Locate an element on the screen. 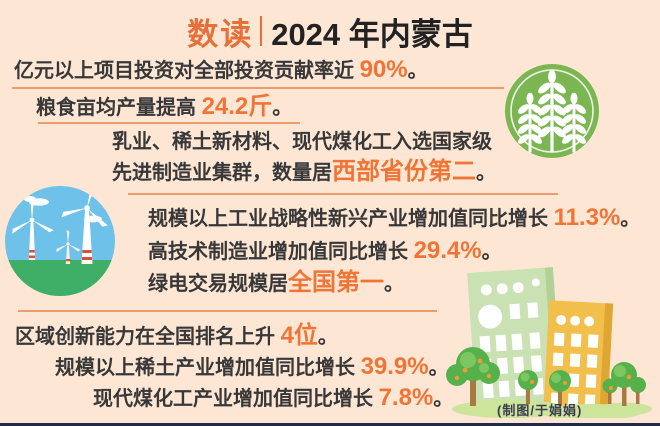  credit-text: (制图/于娟娟) is located at coordinates (540, 410).